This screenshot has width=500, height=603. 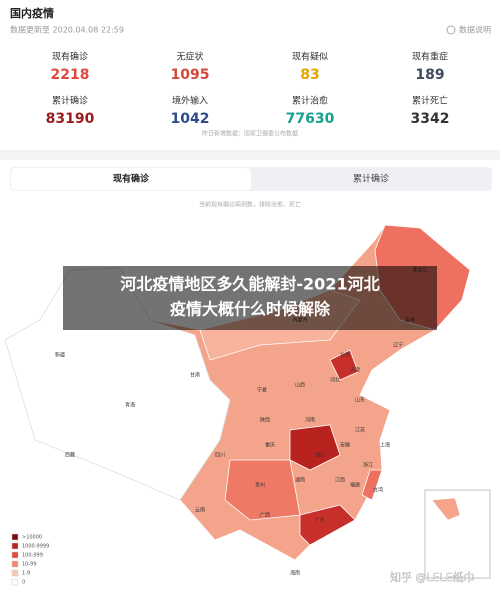 What do you see at coordinates (310, 420) in the screenshot?
I see `province-label: 河南` at bounding box center [310, 420].